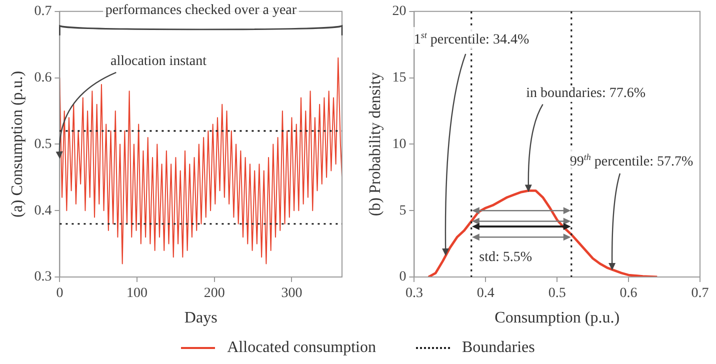 The height and width of the screenshot is (364, 716). Describe the element at coordinates (485, 294) in the screenshot. I see `x-tick-label: 0.4` at that location.